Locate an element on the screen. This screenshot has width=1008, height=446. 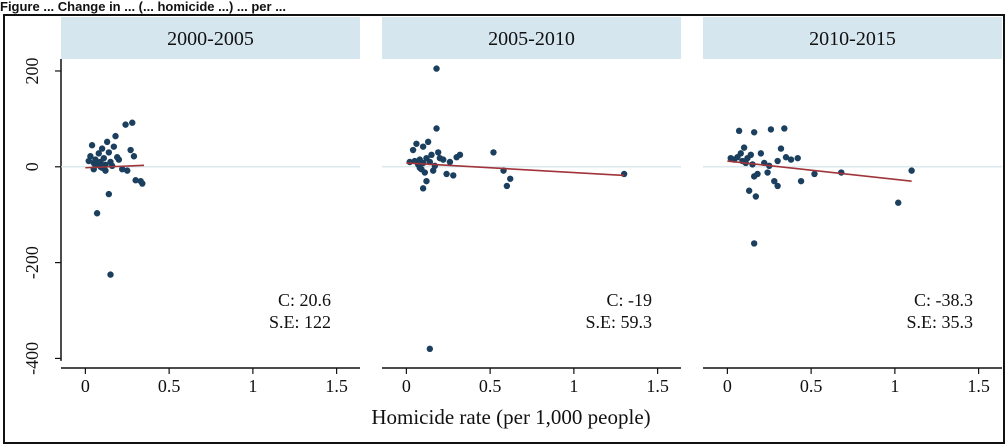
standard-error-annotation: S.E: 35.3 is located at coordinates (939, 322).